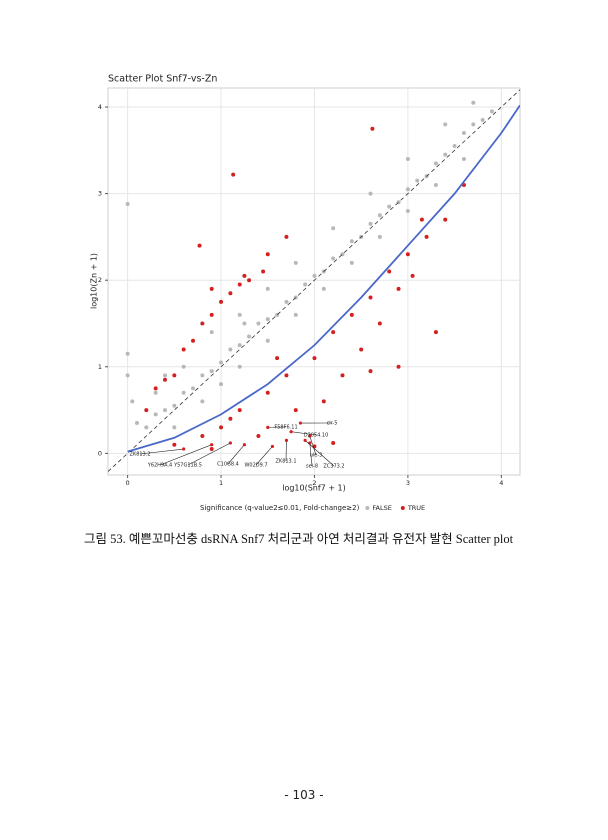  Describe the element at coordinates (314, 483) in the screenshot. I see `x-tick-label: 2` at that location.